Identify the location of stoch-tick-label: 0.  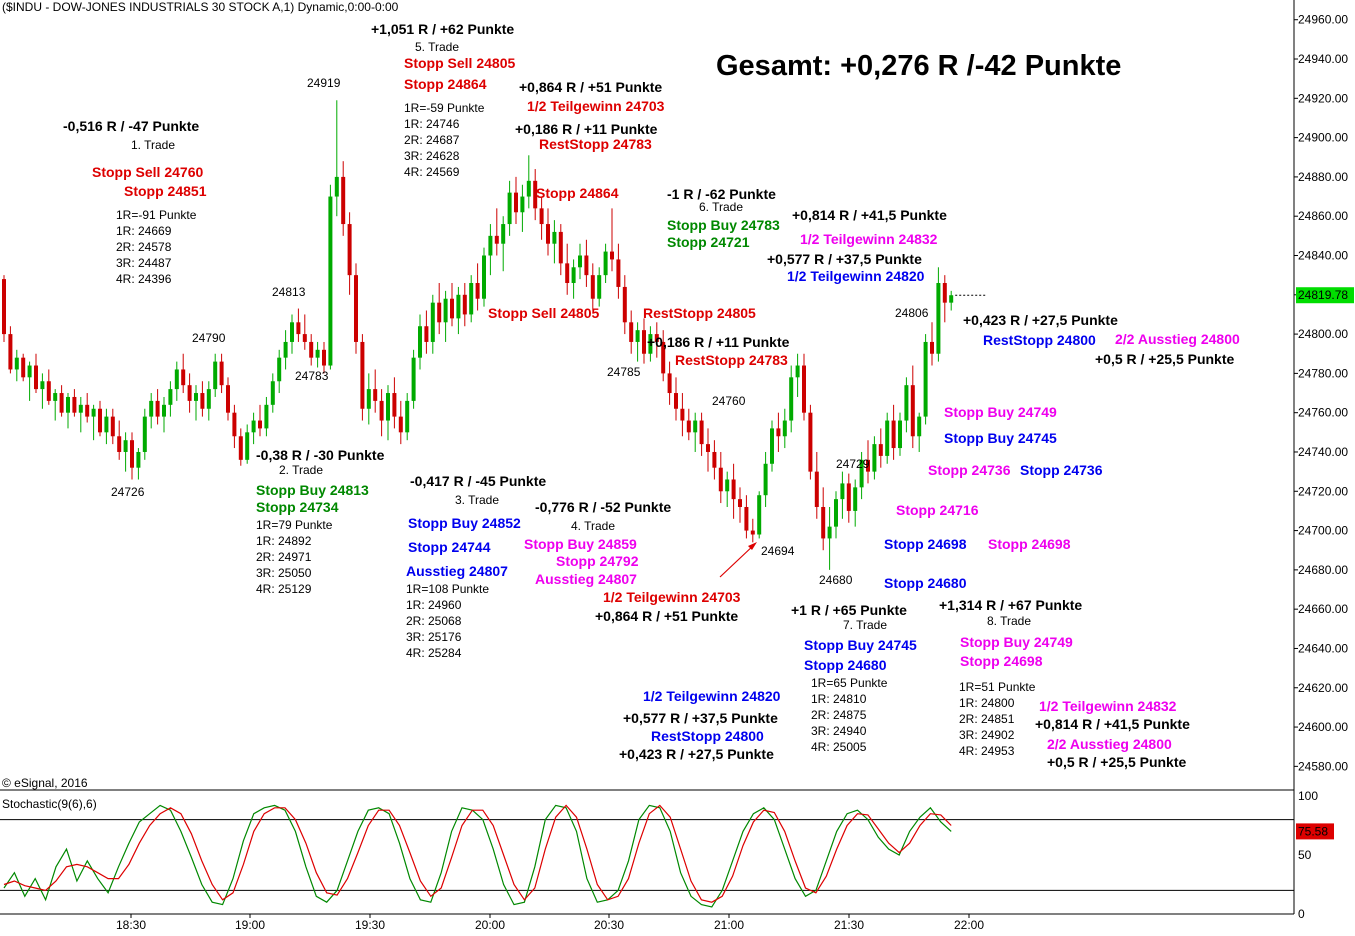
(1301, 914).